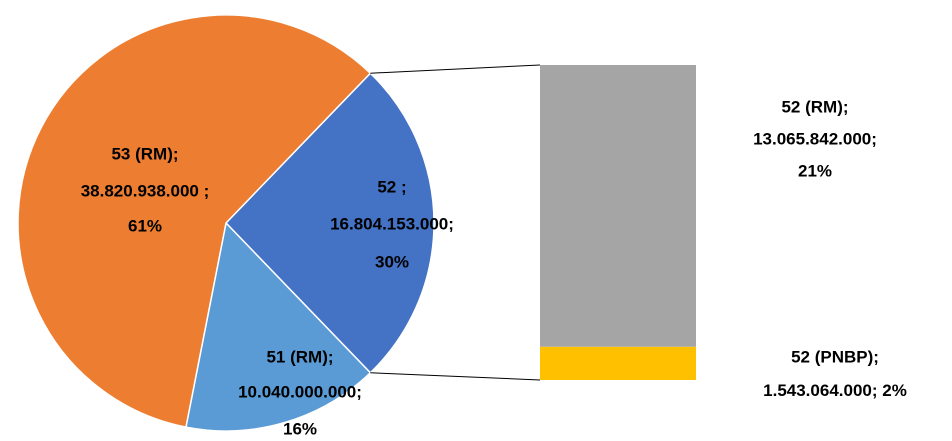 The image size is (952, 441). Describe the element at coordinates (392, 261) in the screenshot. I see `data-label-percent: 30%` at that location.